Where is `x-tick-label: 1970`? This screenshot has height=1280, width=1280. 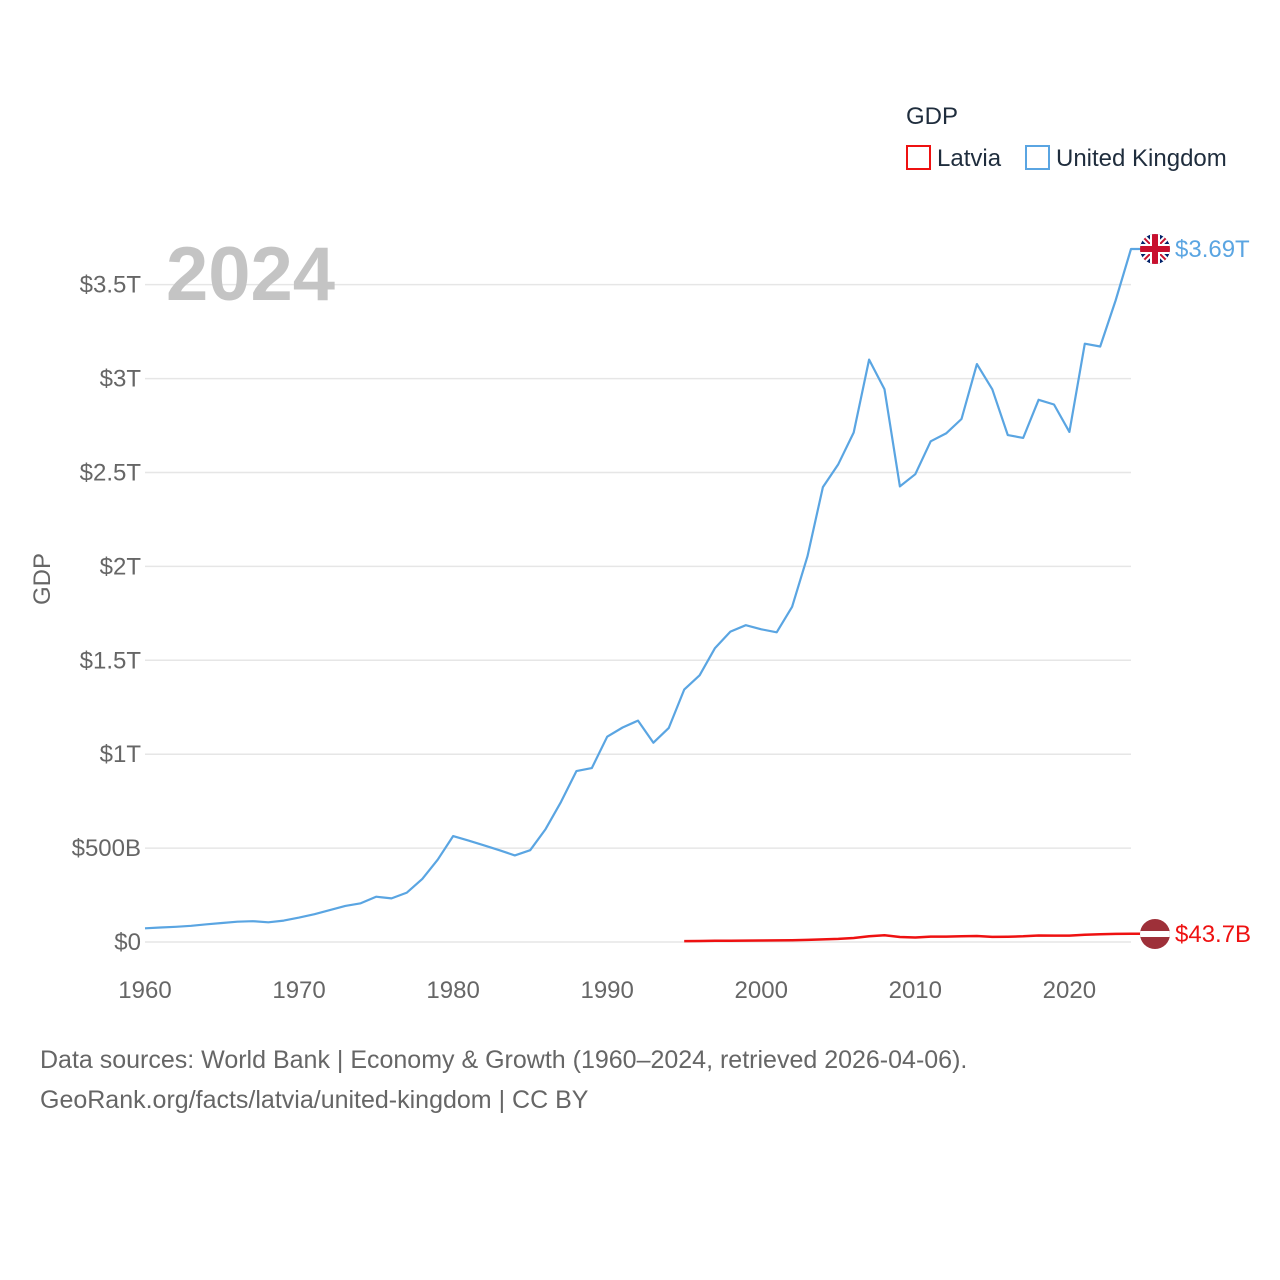
x-tick-label: 1970 is located at coordinates (298, 990).